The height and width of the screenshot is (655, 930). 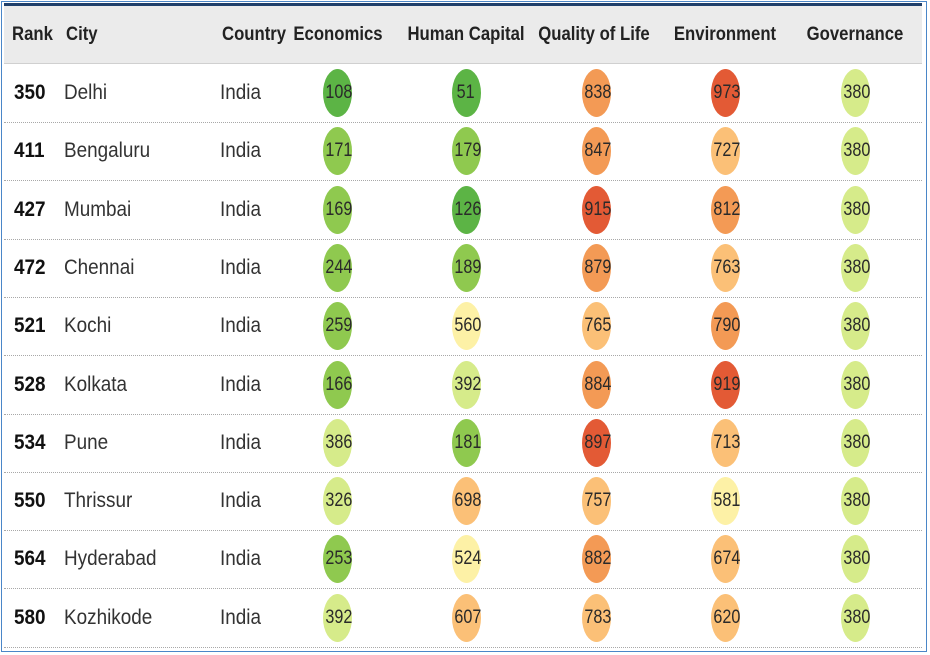 What do you see at coordinates (88, 326) in the screenshot?
I see `city-cell: Kochi` at bounding box center [88, 326].